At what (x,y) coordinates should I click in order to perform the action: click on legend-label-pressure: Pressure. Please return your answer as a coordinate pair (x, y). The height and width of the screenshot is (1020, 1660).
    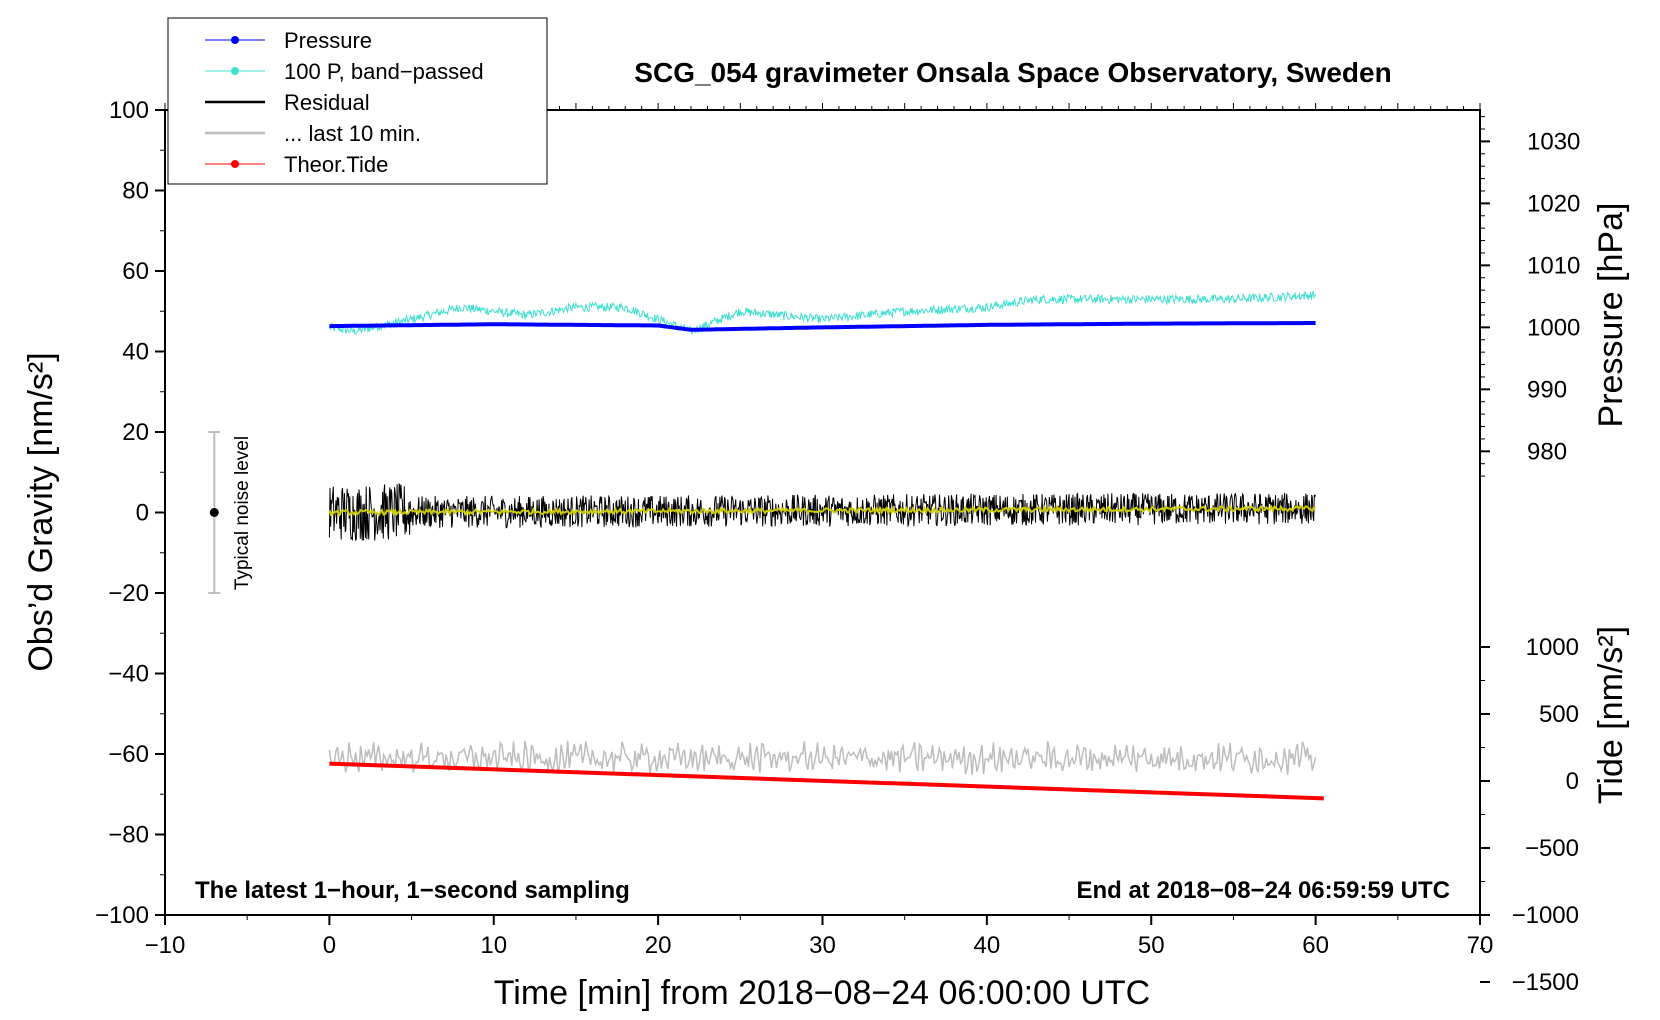
    Looking at the image, I should click on (328, 40).